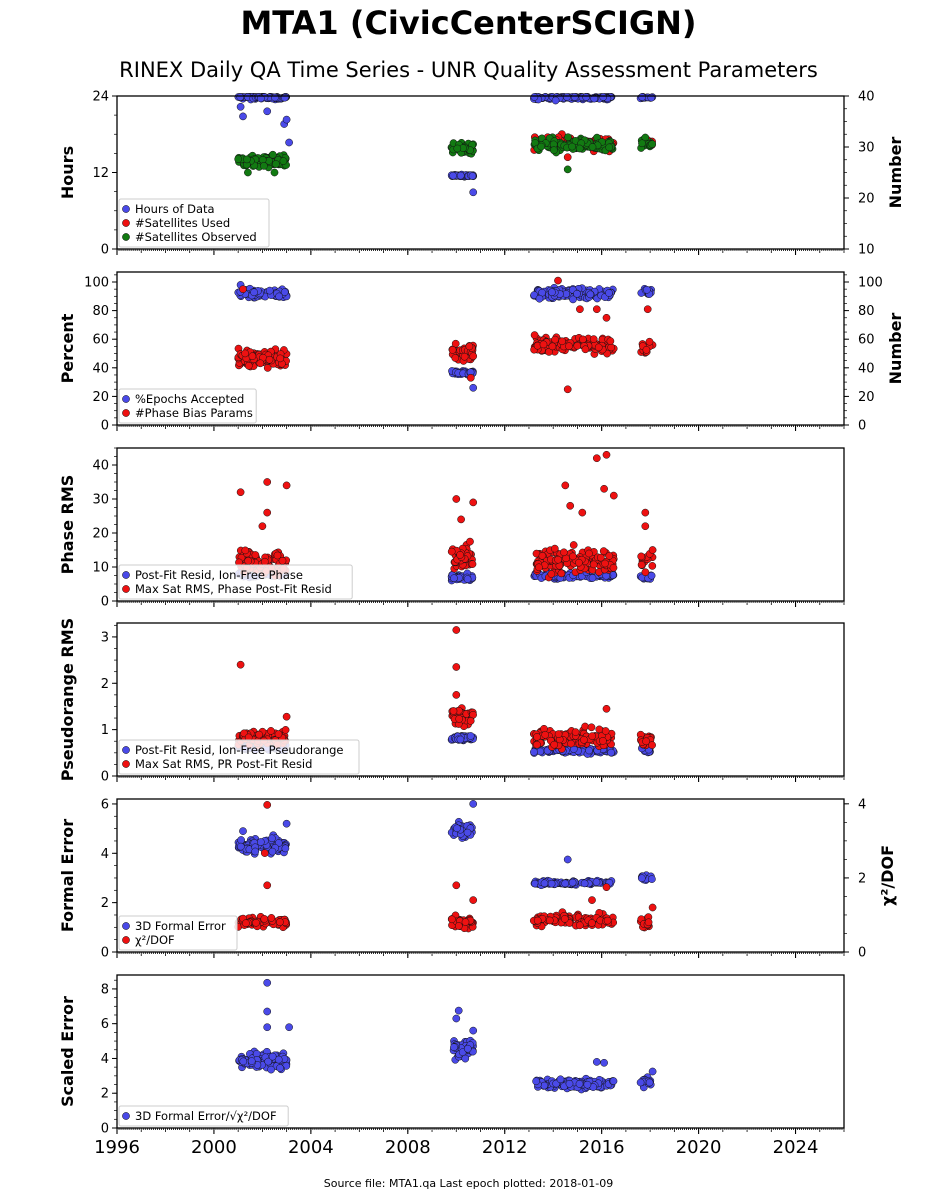 The width and height of the screenshot is (937, 1200). Describe the element at coordinates (109, 879) in the screenshot. I see `y-tick-labels: 0 2 4 6` at that location.